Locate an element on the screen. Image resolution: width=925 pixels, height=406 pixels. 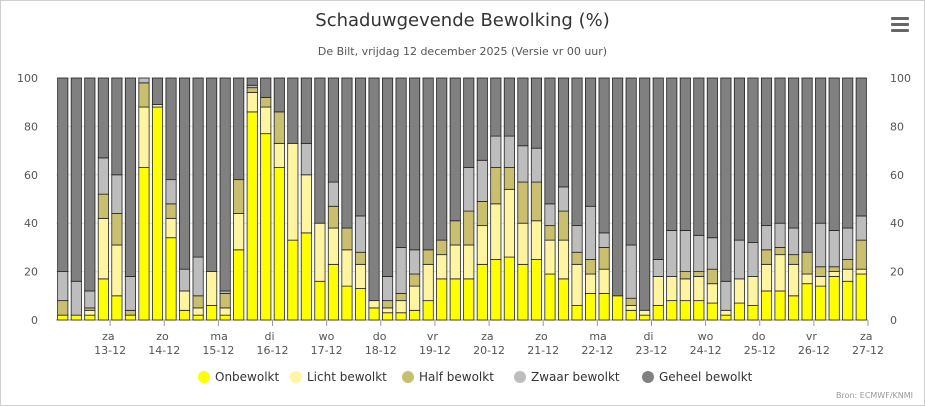
legend-marker-half-bewolkt is located at coordinates (408, 377).